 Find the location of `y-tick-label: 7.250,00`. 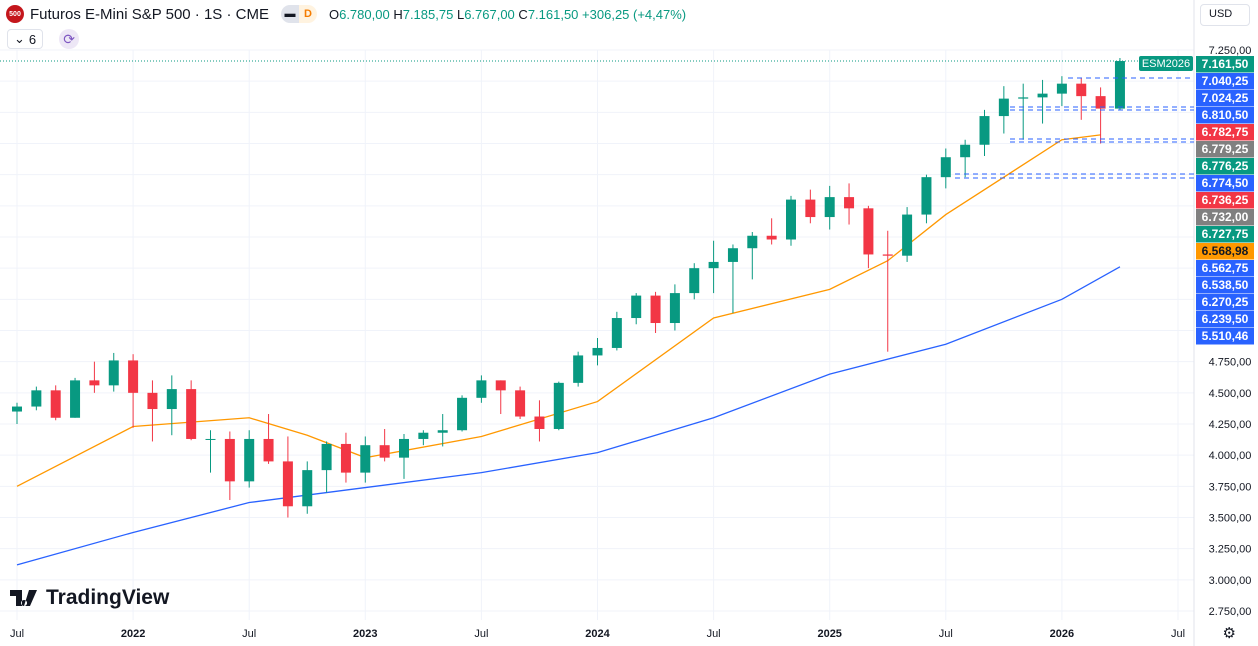

y-tick-label: 7.250,00 is located at coordinates (1230, 51).